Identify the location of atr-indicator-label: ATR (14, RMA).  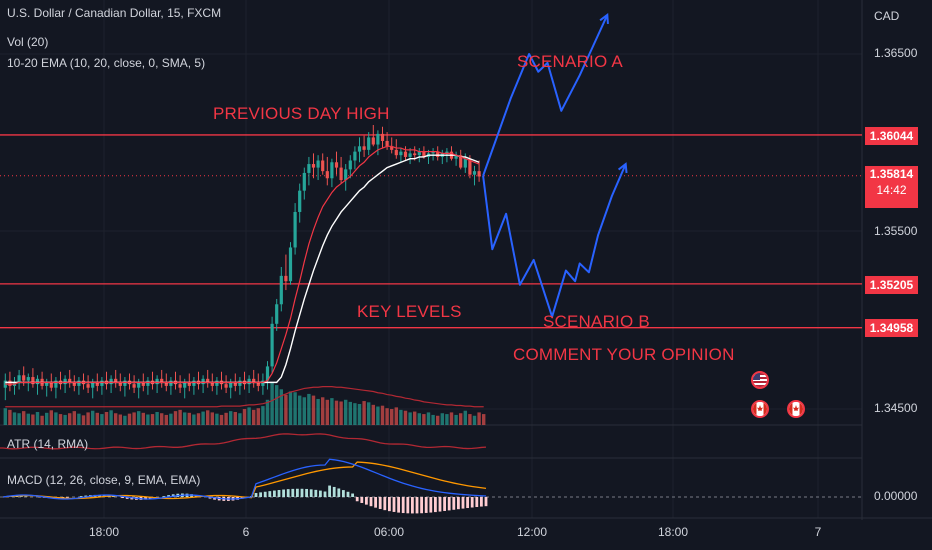
(48, 444).